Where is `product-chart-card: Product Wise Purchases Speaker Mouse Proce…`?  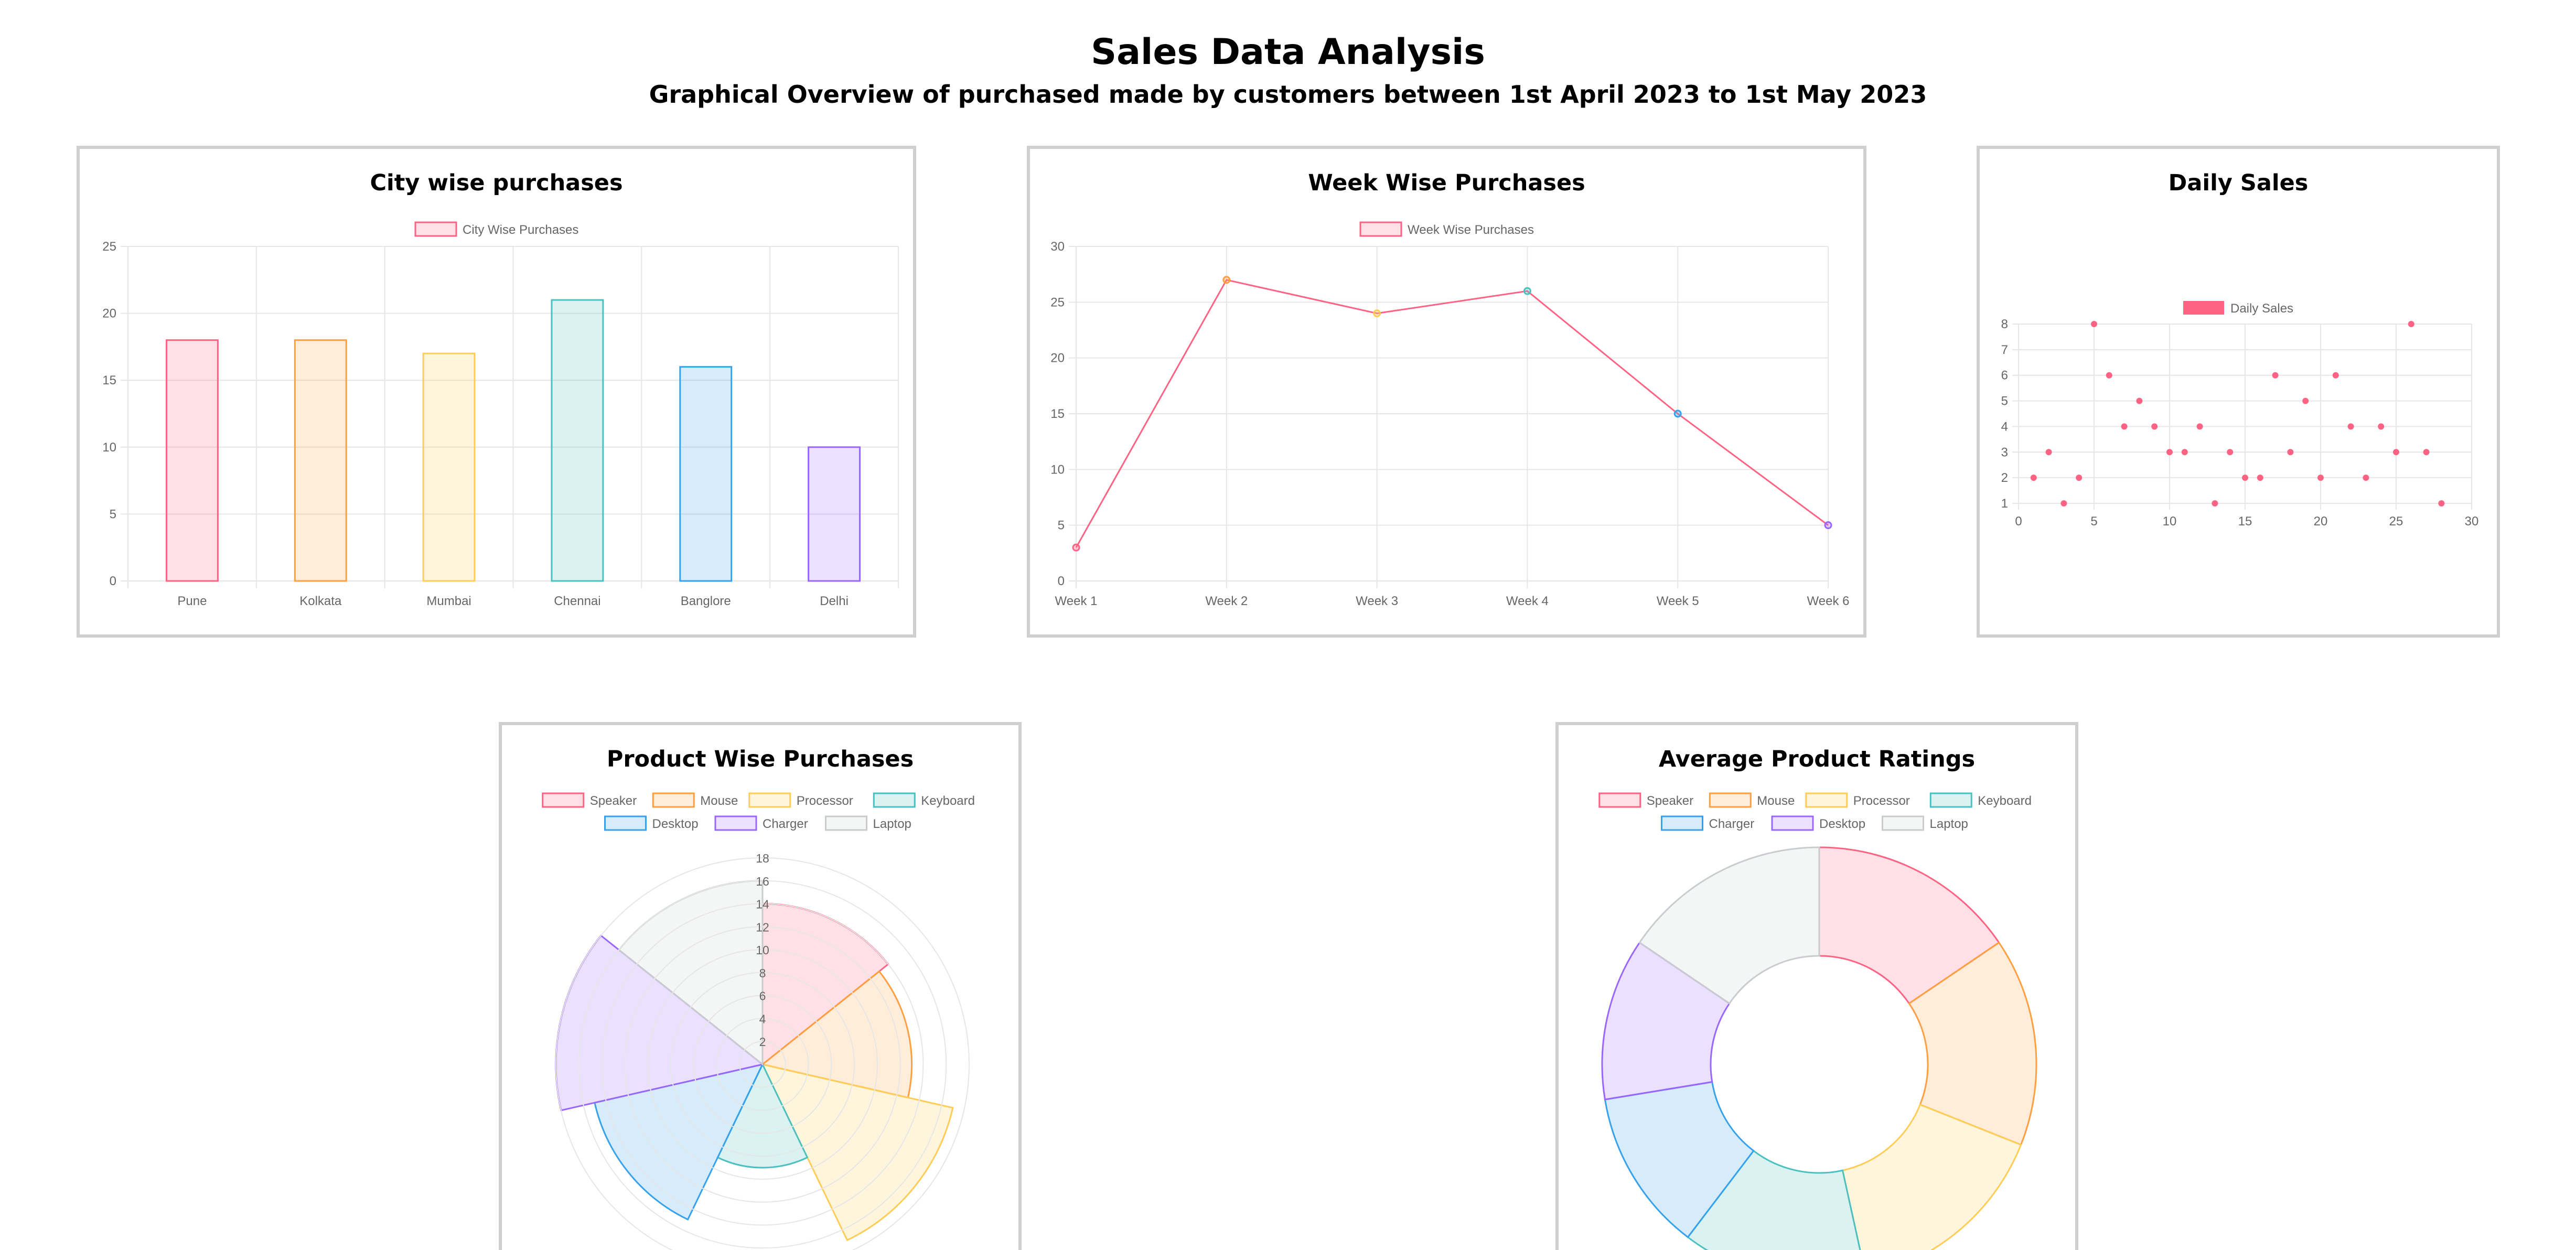
product-chart-card: Product Wise Purchases Speaker Mouse Proce… is located at coordinates (760, 986).